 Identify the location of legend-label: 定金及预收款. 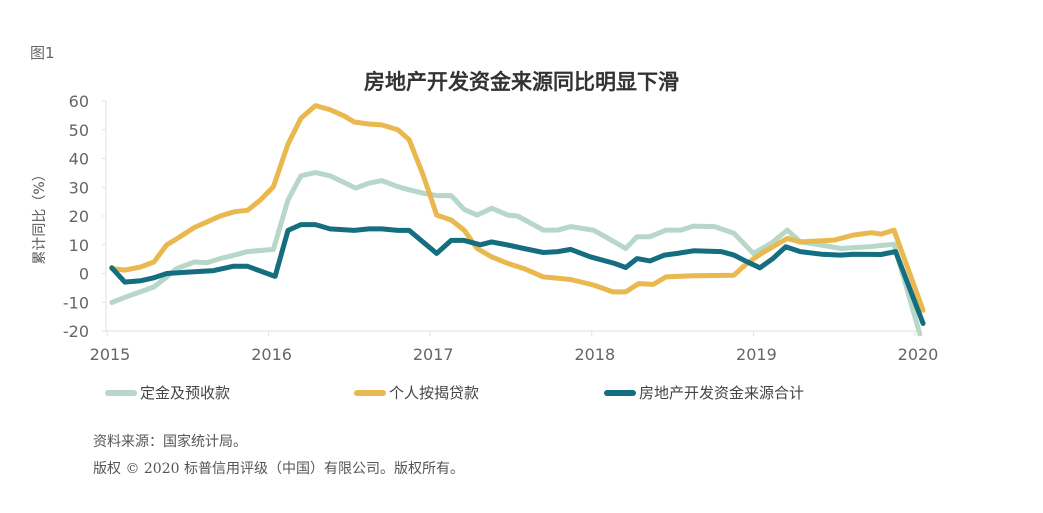
(185, 393).